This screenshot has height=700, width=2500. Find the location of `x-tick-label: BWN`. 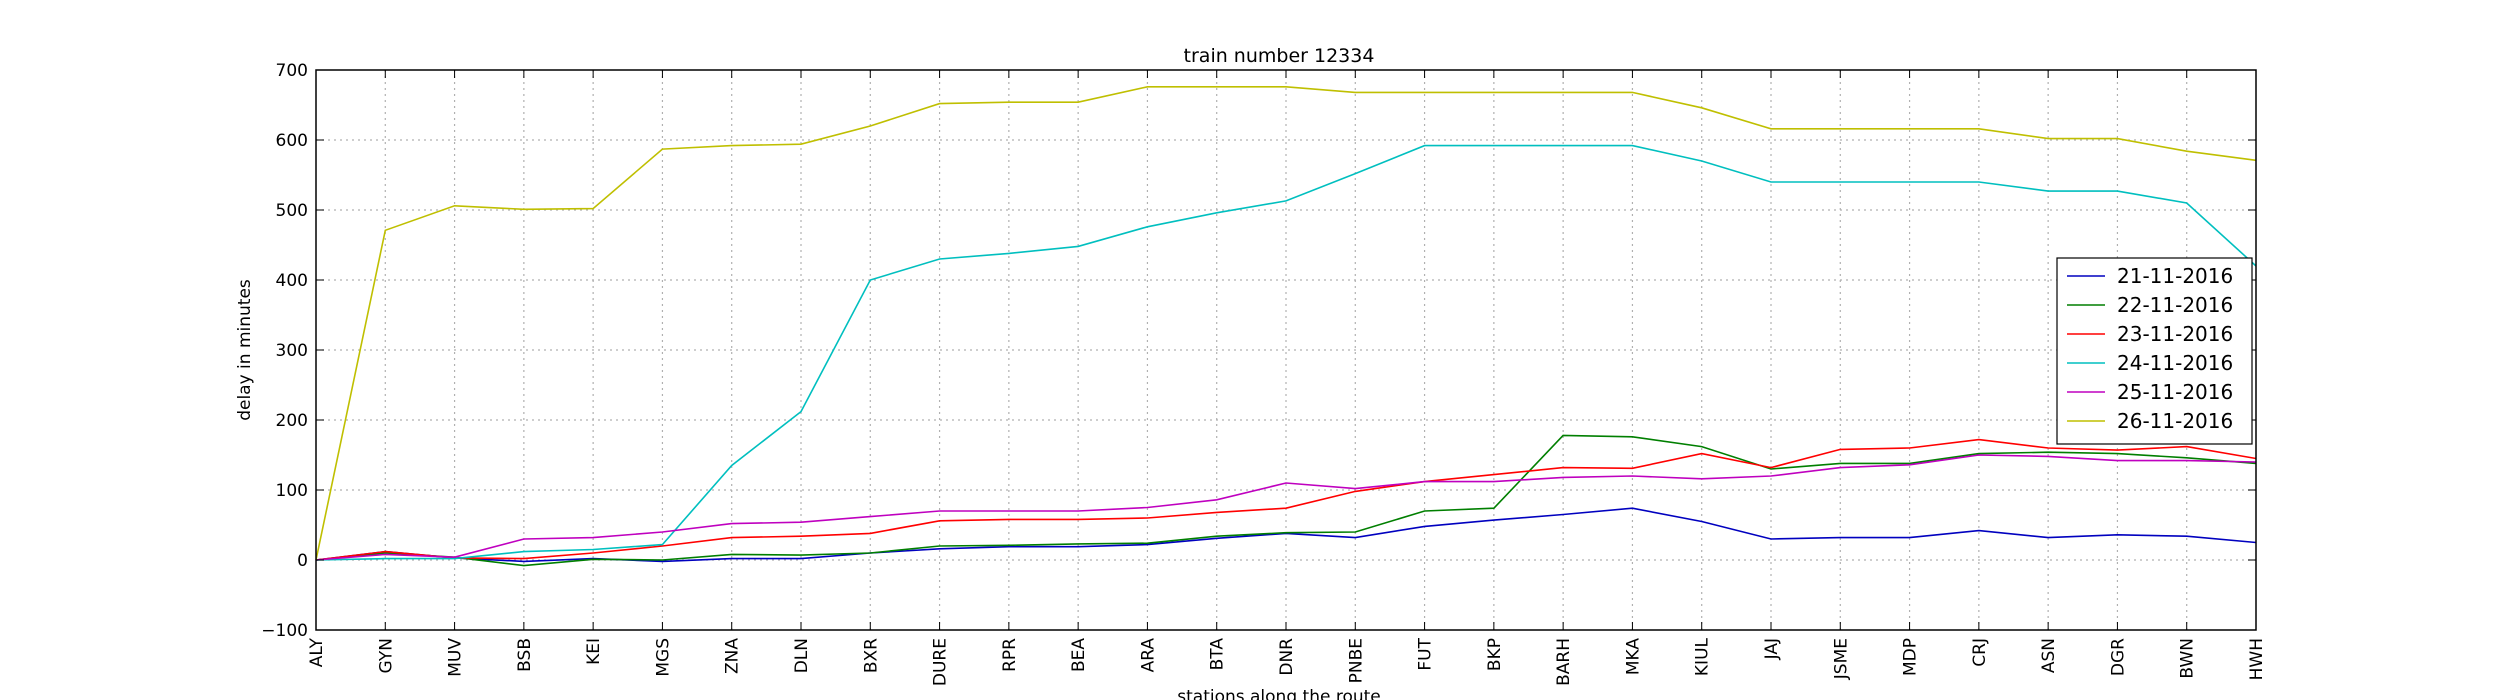

x-tick-label: BWN is located at coordinates (2188, 658).